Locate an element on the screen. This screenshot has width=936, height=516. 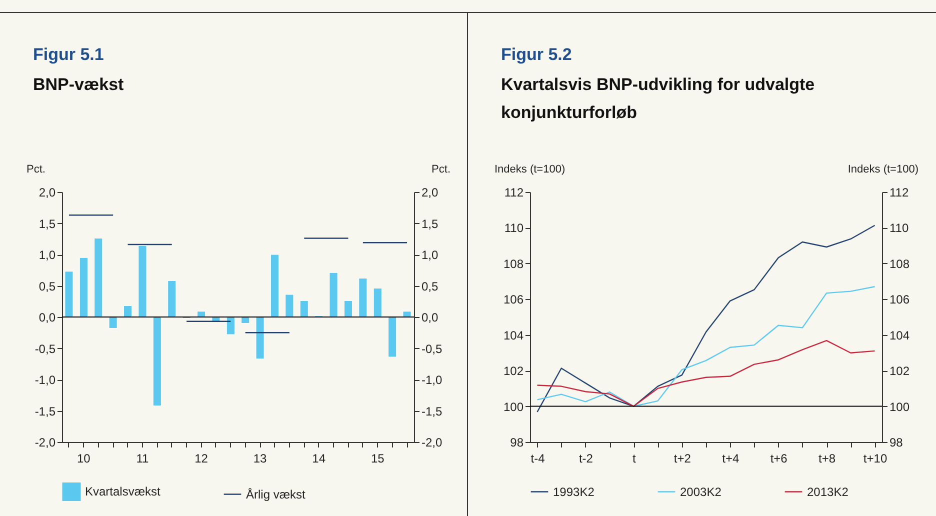
y2-axis-title: Pct. is located at coordinates (441, 170).